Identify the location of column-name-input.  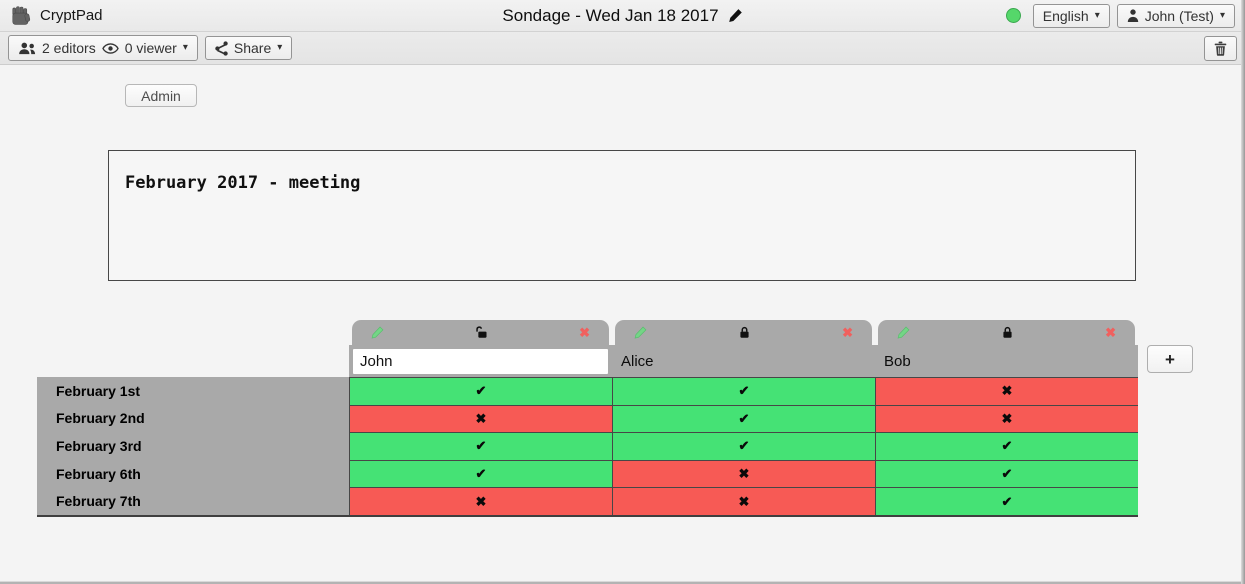
(480, 361).